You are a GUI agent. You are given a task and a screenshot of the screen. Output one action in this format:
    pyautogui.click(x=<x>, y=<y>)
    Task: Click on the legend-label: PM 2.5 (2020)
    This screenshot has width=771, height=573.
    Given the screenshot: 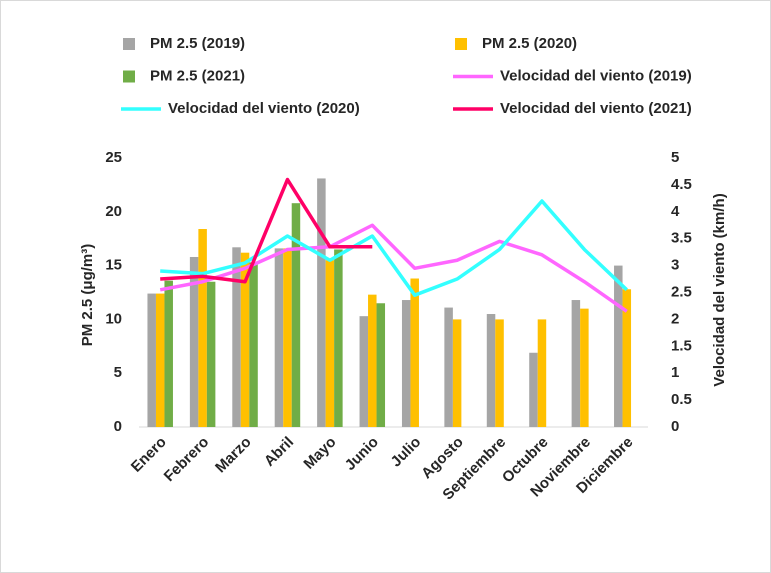 What is the action you would take?
    pyautogui.click(x=529, y=43)
    